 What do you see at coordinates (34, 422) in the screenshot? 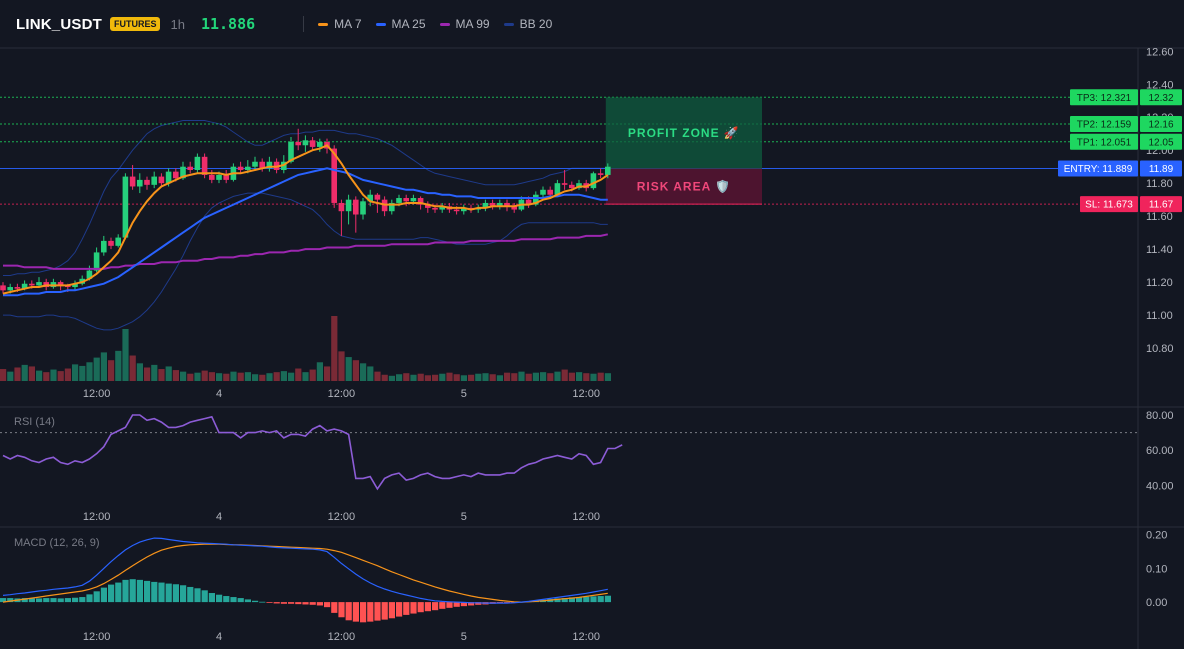
I see `rsi-label: RSI (14)` at bounding box center [34, 422].